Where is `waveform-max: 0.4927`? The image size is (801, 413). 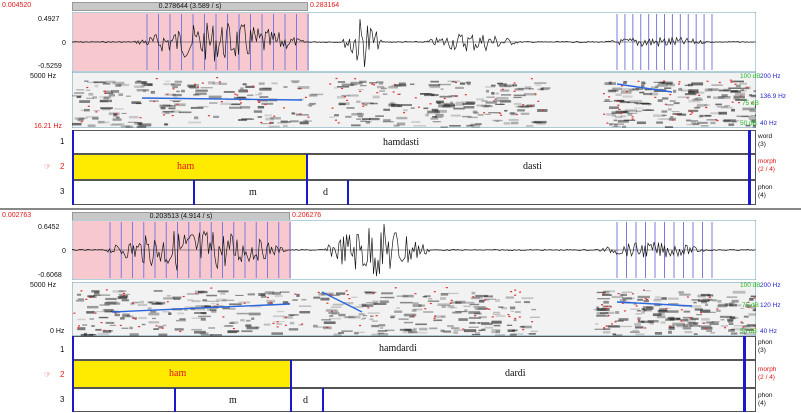 waveform-max: 0.4927 is located at coordinates (48, 20).